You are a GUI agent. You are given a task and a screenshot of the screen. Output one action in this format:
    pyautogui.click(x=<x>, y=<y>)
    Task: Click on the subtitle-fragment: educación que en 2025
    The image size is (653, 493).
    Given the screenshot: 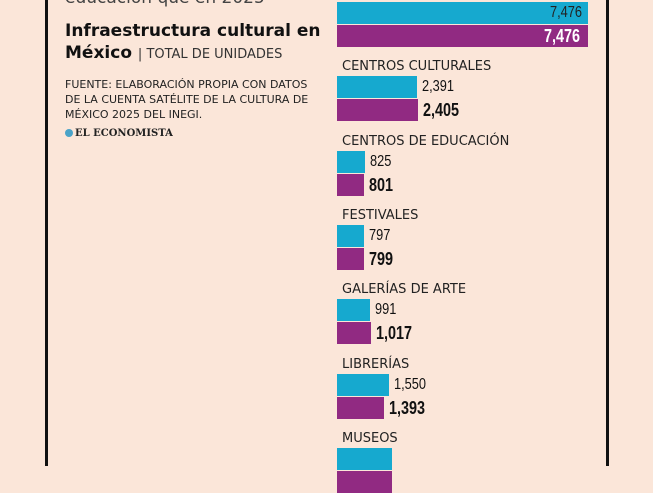 What is the action you would take?
    pyautogui.click(x=165, y=4)
    